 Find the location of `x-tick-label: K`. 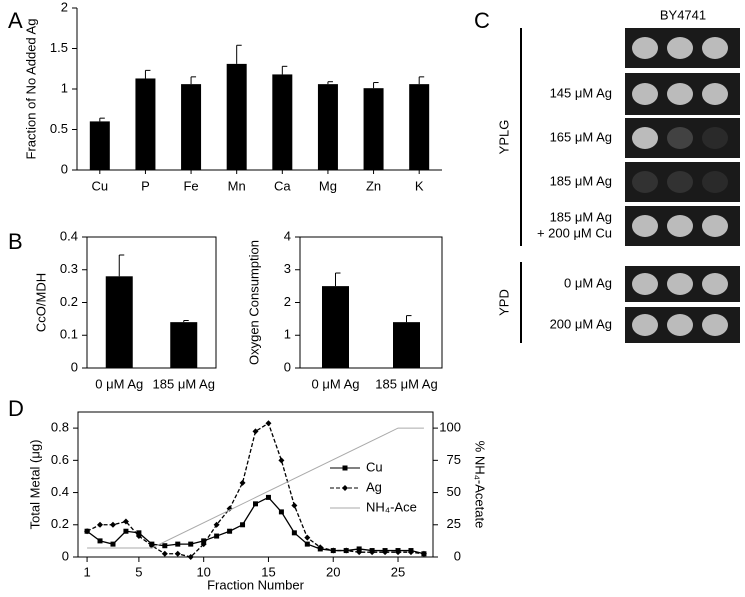

x-tick-label: K is located at coordinates (419, 185).